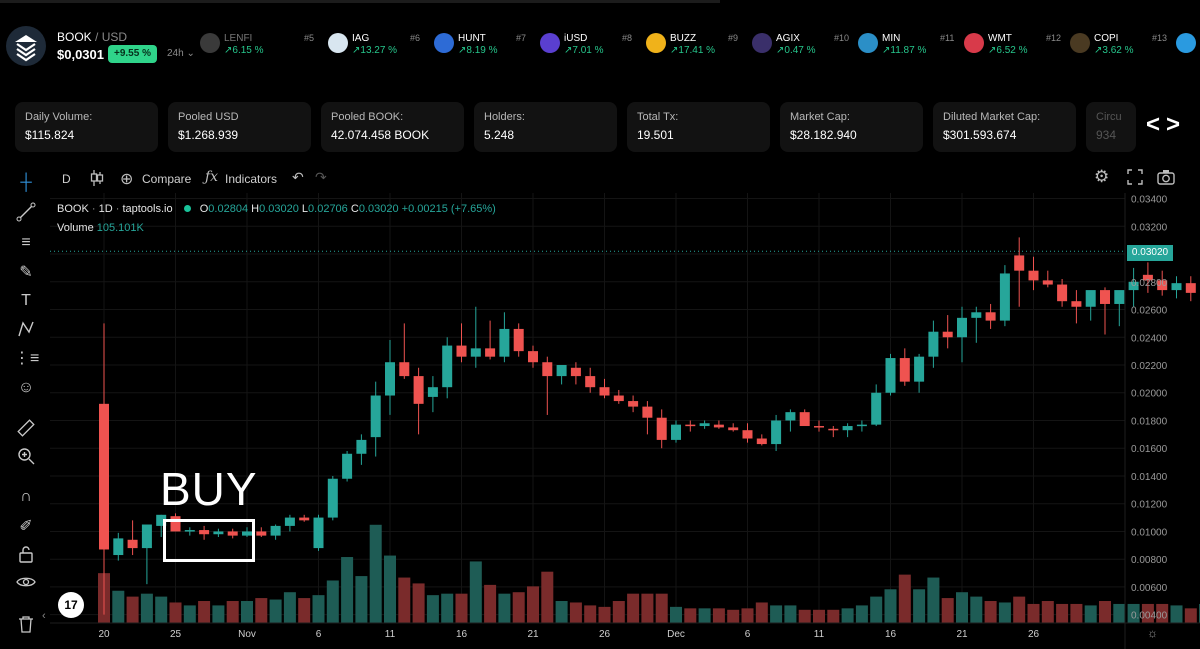 This screenshot has height=649, width=1200. Describe the element at coordinates (674, 45) in the screenshot. I see `ticker-item: #8 BUZZ ↗17.41 %` at that location.